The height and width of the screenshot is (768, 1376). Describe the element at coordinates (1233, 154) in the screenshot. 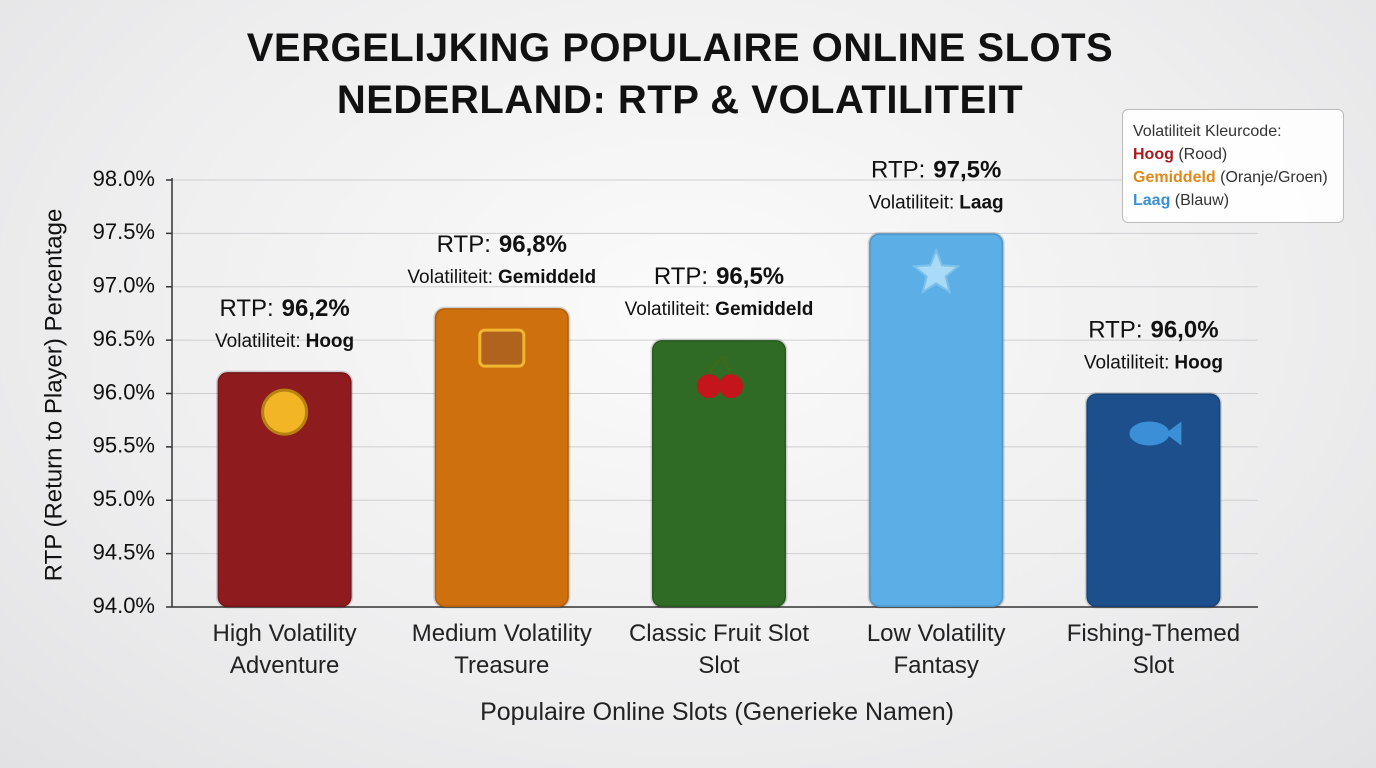

I see `legend-item: Hoog (Rood)` at that location.